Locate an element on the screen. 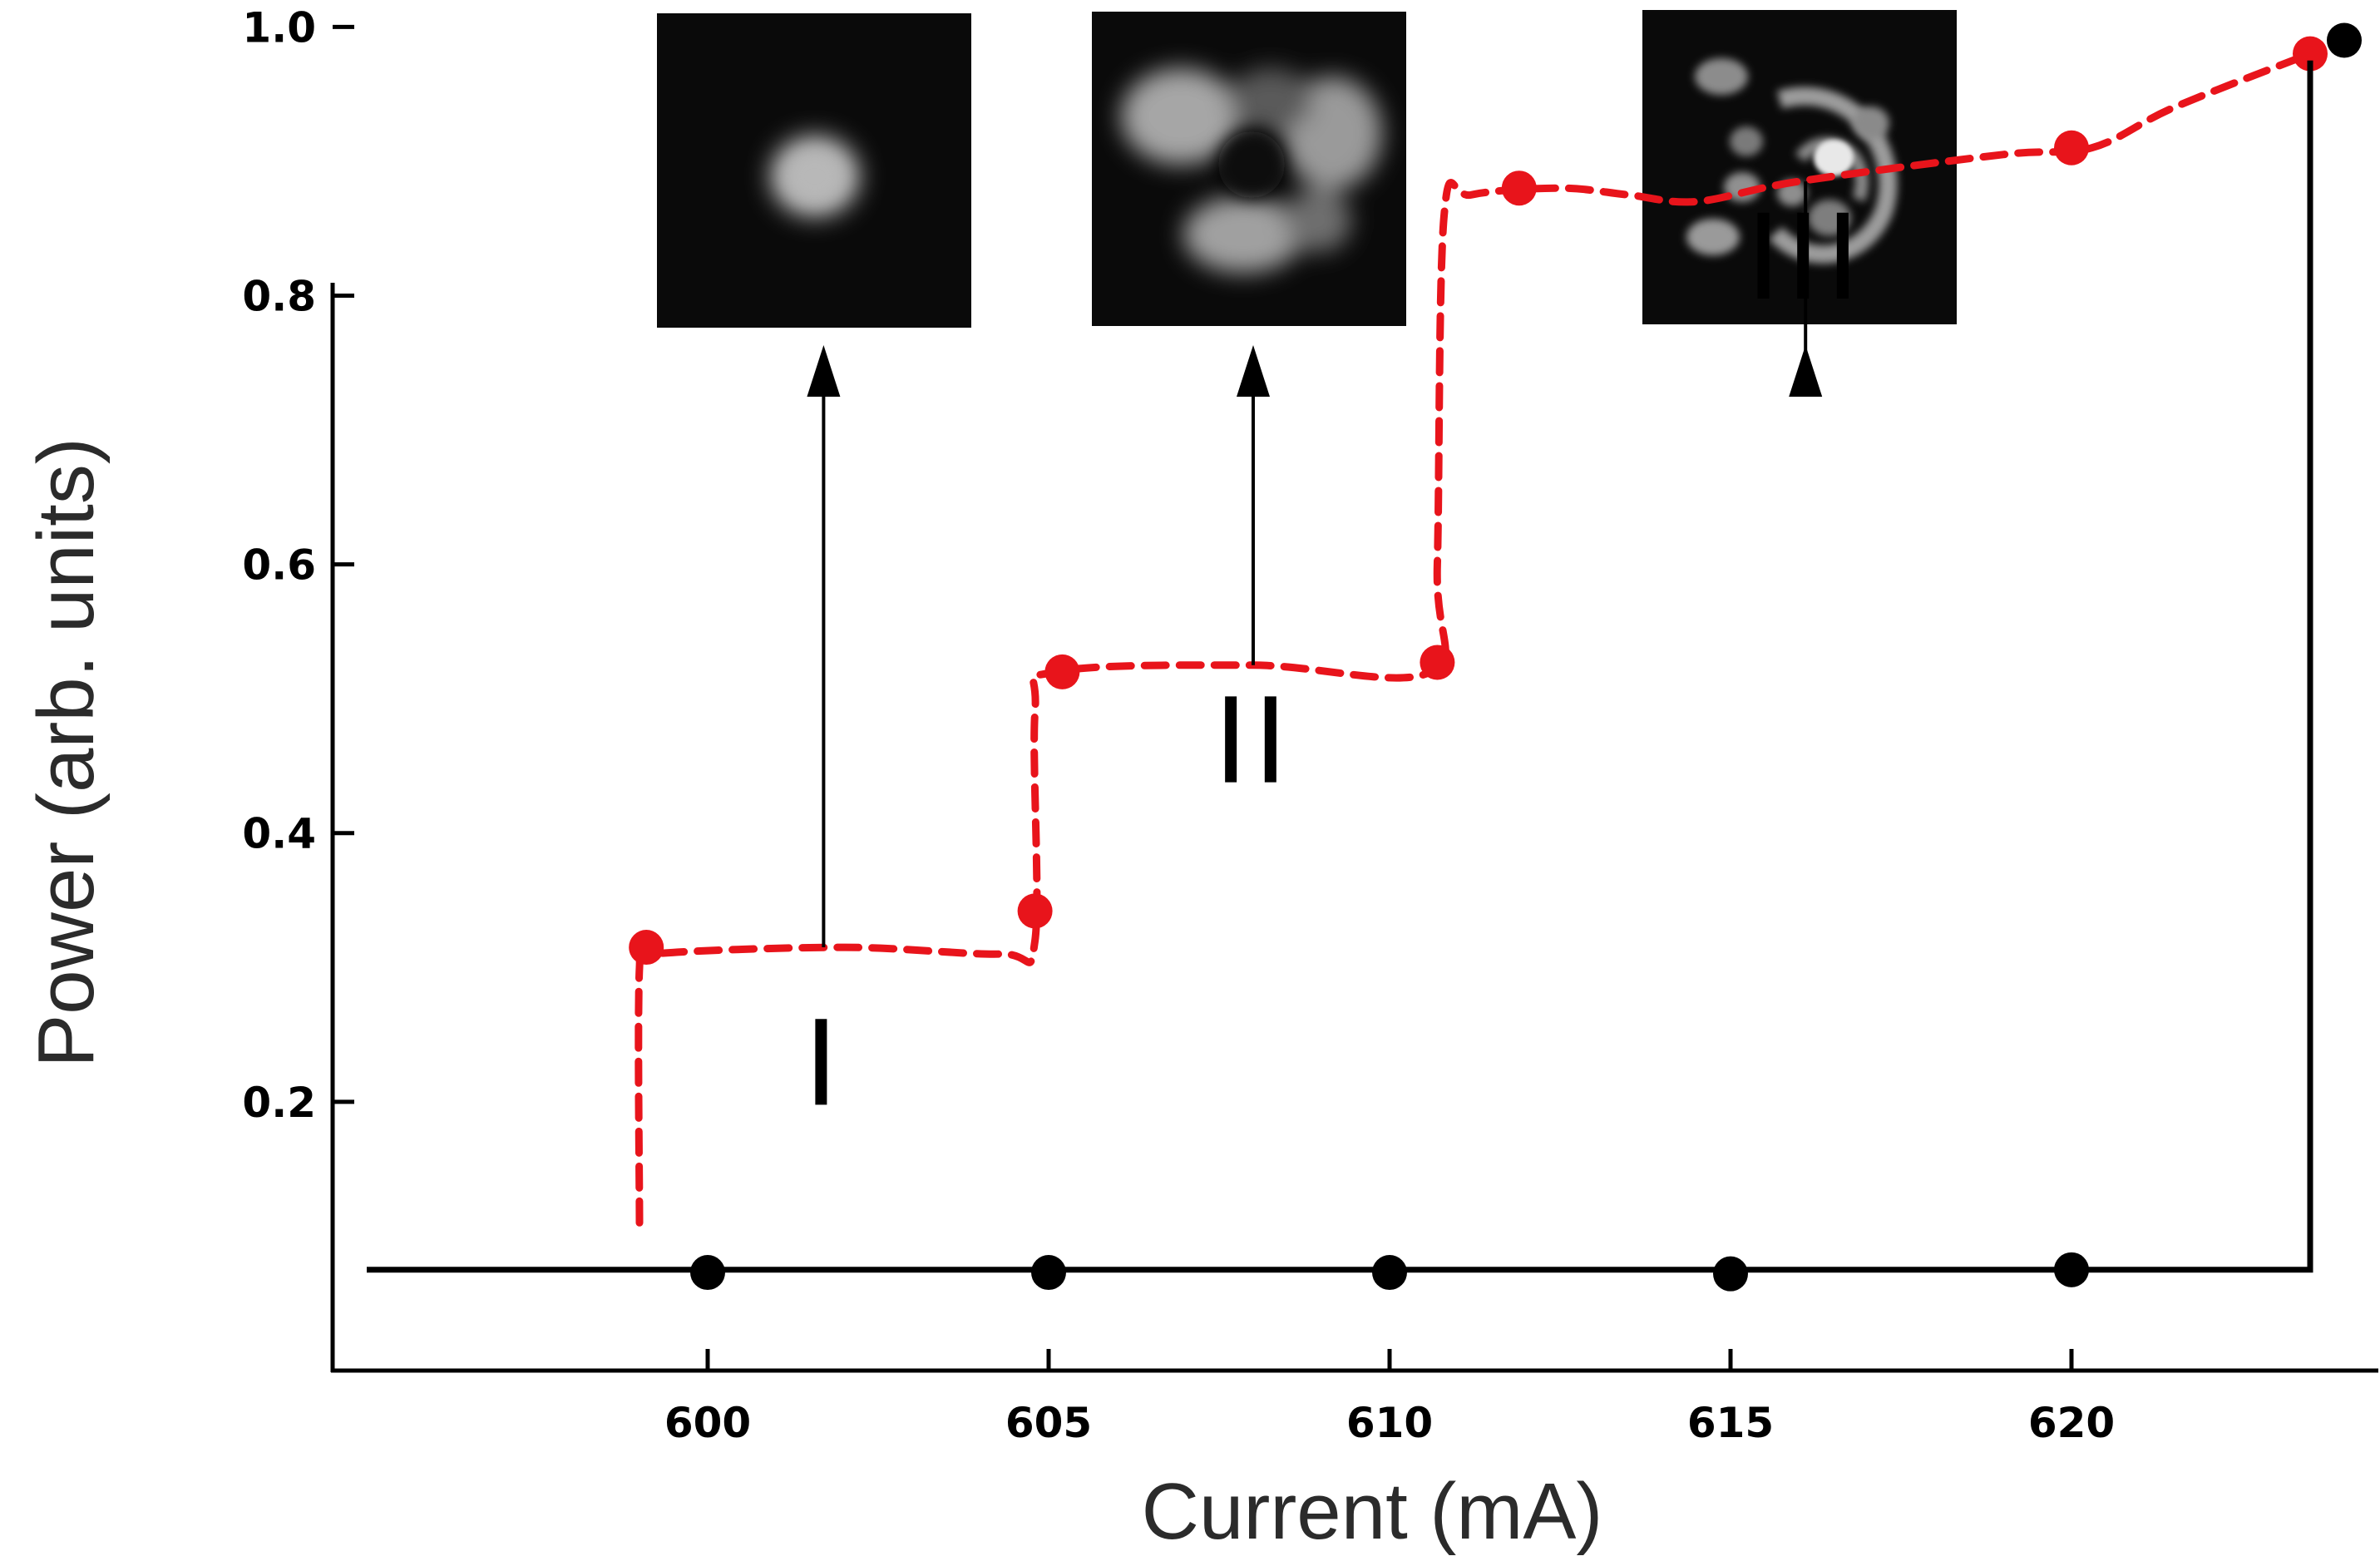  mode-image-ii is located at coordinates (1249, 169).